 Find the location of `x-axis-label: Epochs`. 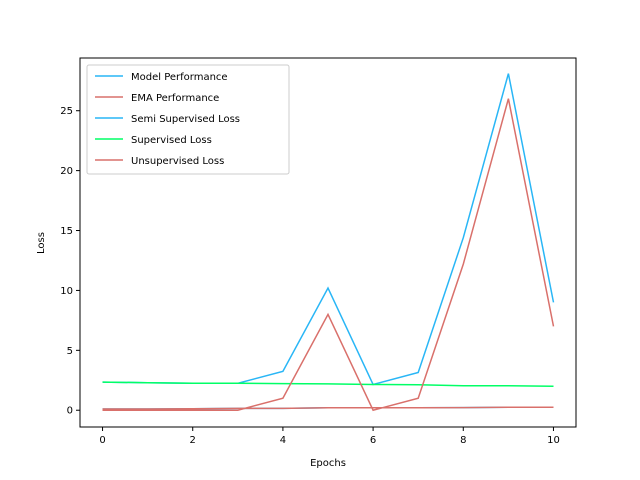

x-axis-label: Epochs is located at coordinates (328, 463).